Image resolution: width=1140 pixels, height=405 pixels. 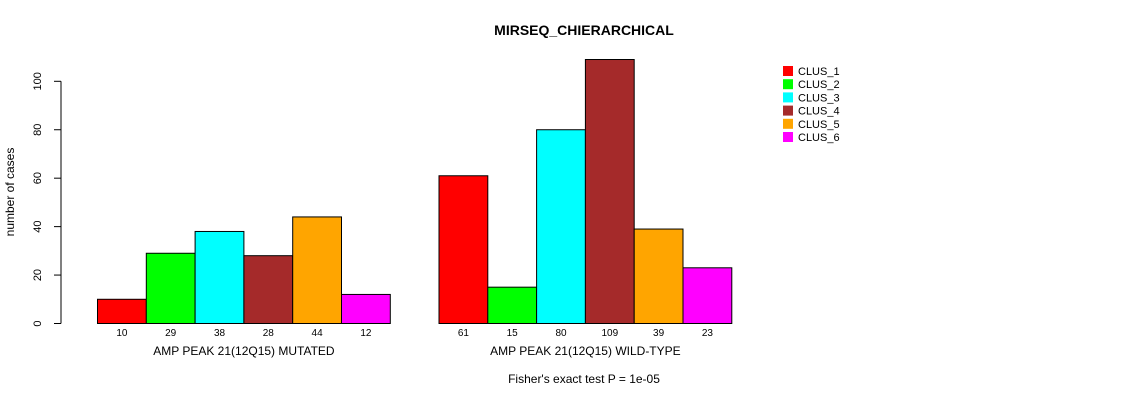 I want to click on legend-label: CLUS_2, so click(x=819, y=85).